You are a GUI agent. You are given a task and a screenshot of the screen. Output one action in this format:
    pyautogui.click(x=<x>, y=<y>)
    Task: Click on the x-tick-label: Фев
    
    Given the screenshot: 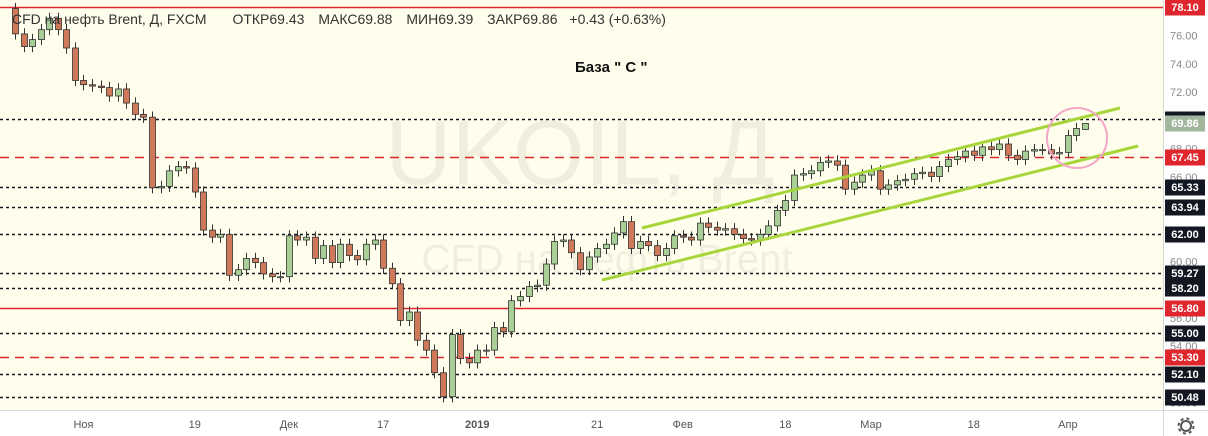 What is the action you would take?
    pyautogui.click(x=683, y=425)
    